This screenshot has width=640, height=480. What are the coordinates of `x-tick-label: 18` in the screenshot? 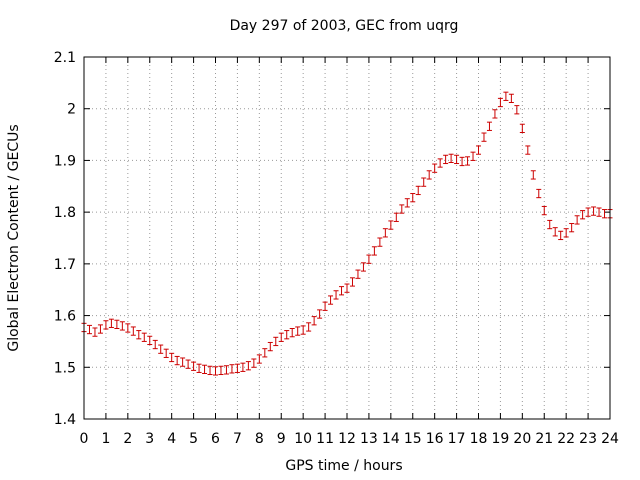 It's located at (479, 439).